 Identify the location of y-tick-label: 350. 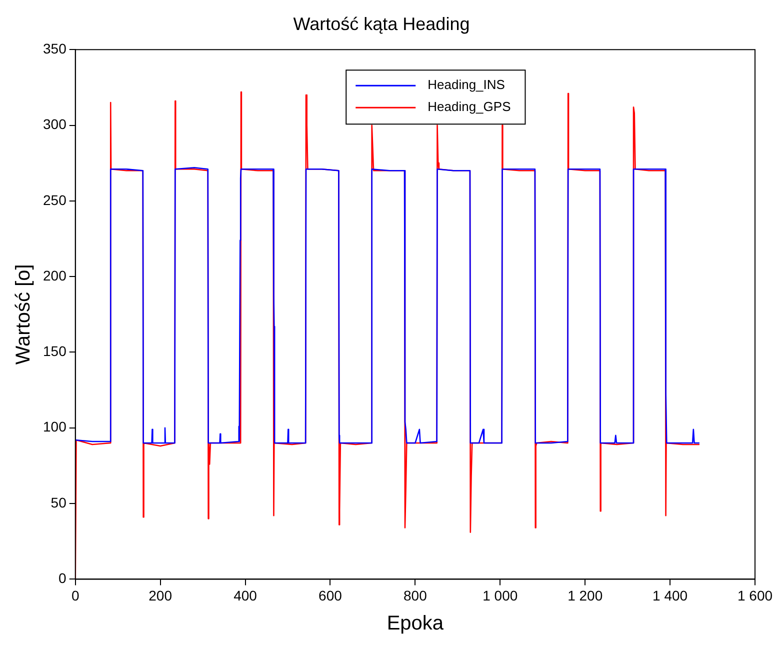
(55, 48).